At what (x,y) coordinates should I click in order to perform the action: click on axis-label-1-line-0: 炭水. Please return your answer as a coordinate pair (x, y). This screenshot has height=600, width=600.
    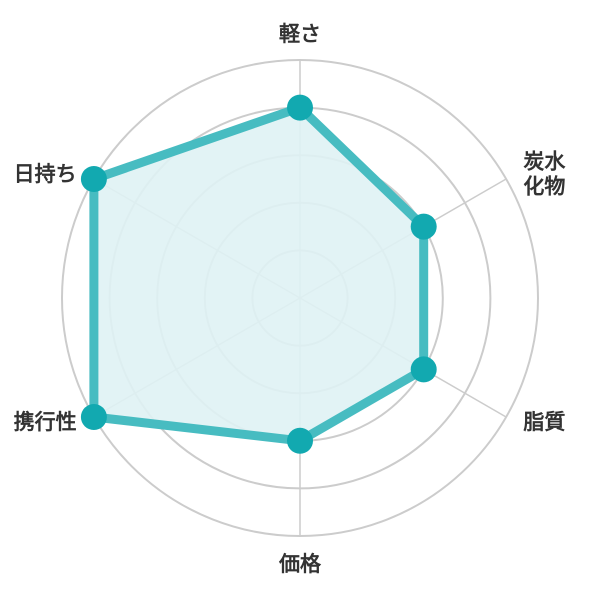
    Looking at the image, I should click on (544, 162).